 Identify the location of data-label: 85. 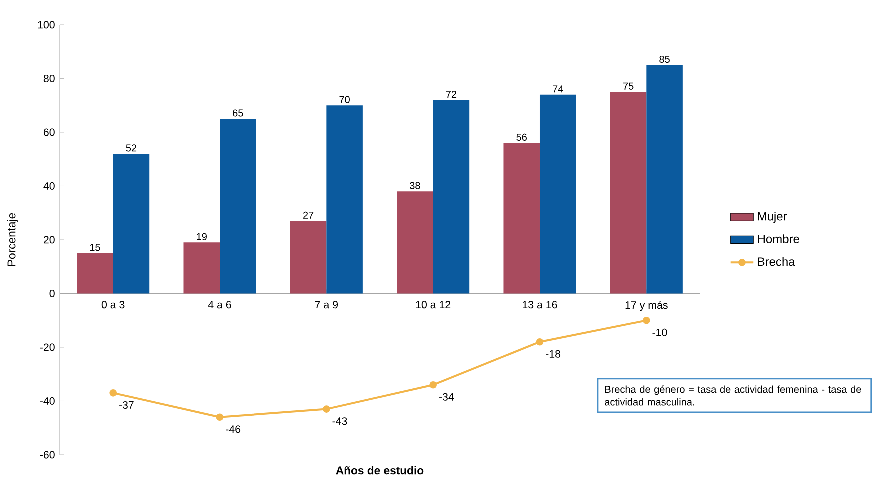
(665, 60).